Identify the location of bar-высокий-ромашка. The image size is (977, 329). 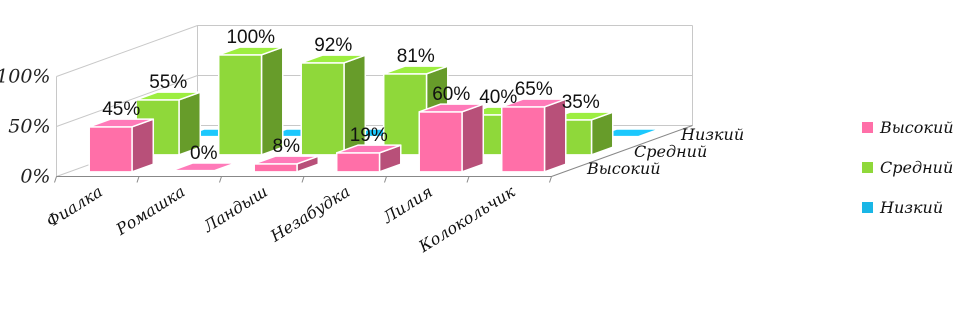
(203, 167).